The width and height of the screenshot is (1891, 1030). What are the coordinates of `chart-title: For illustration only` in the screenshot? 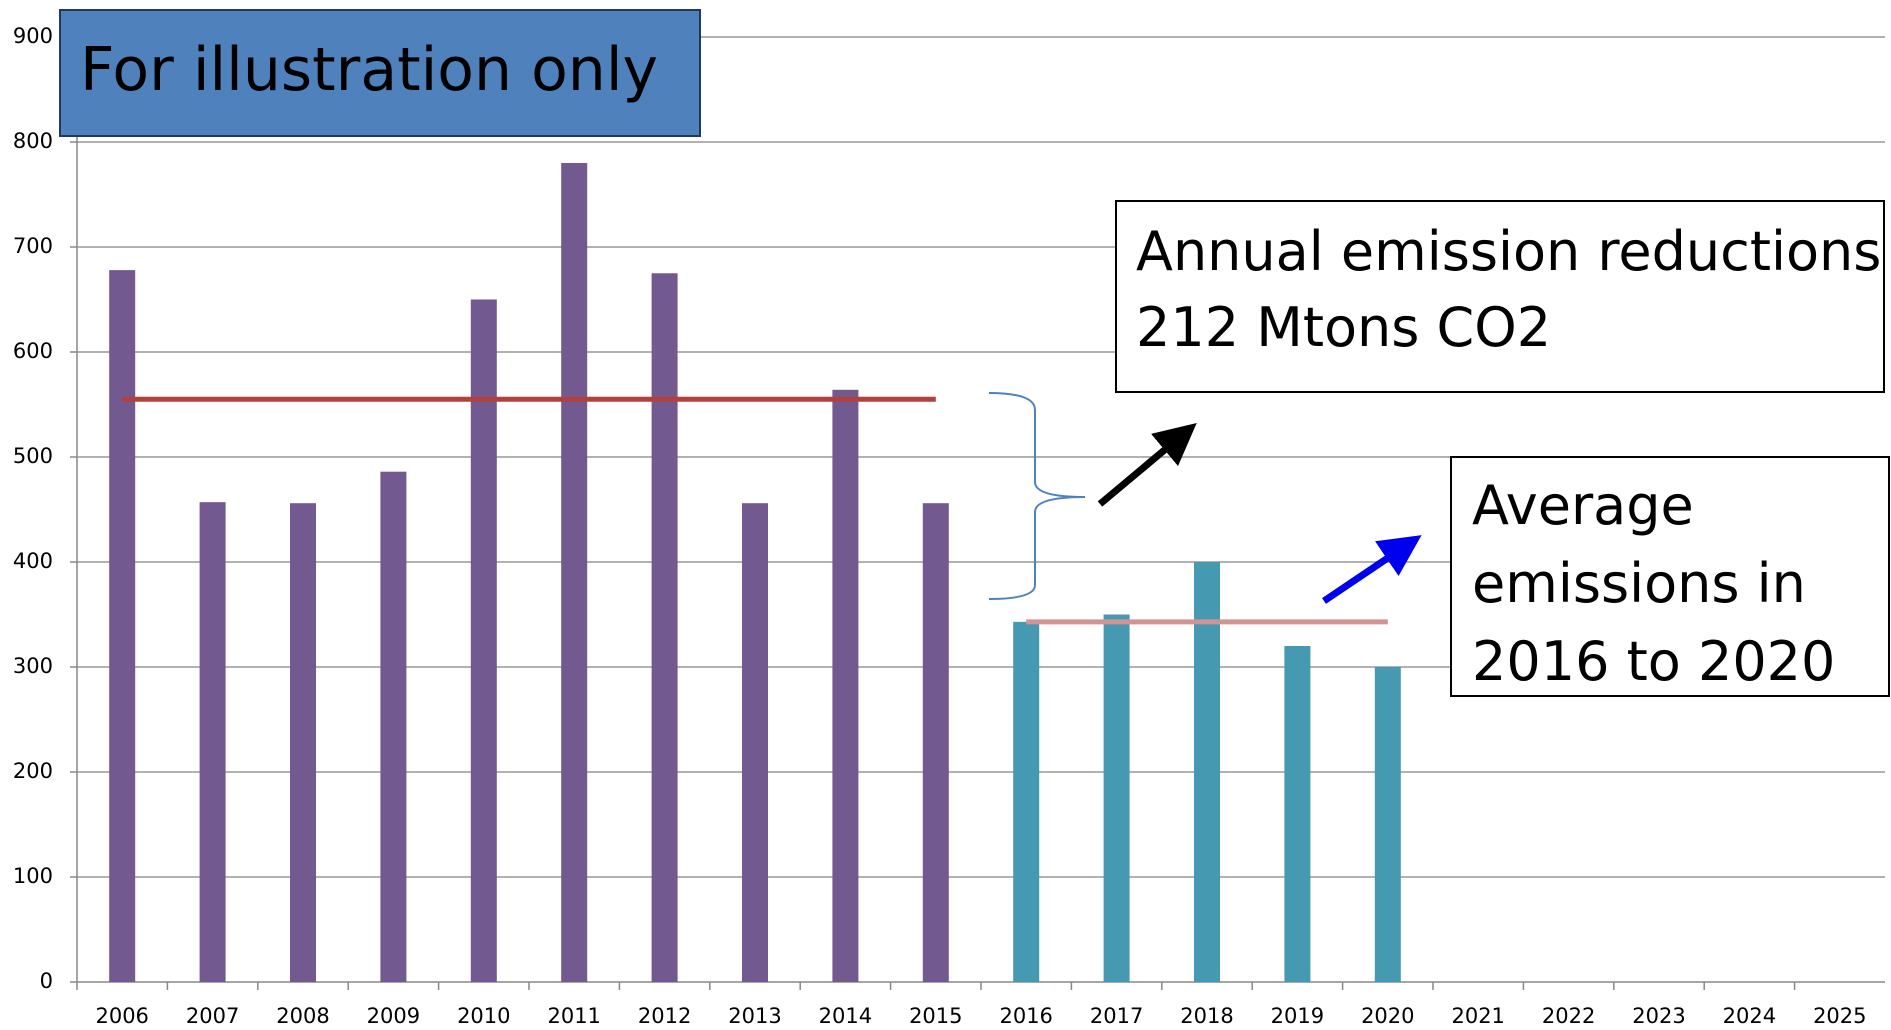 It's located at (369, 70).